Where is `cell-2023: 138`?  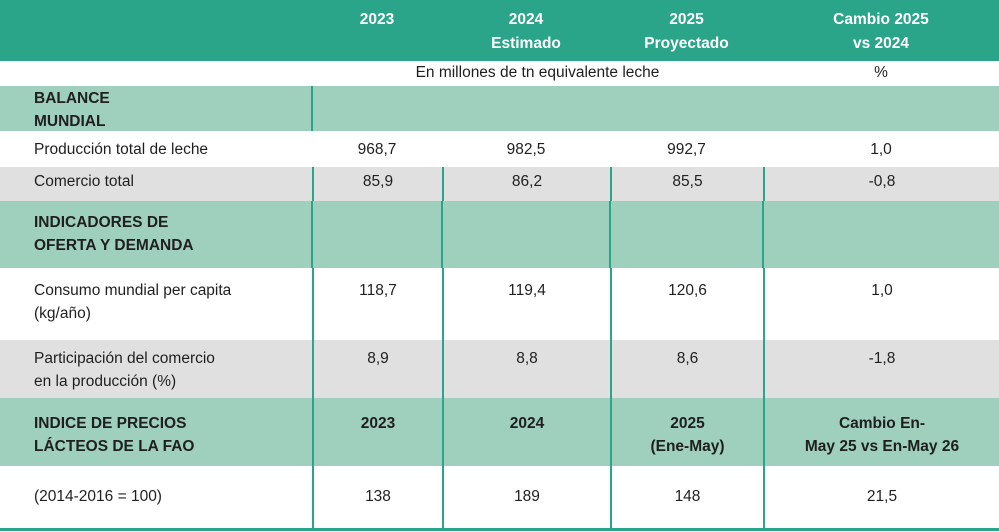
cell-2023: 138 is located at coordinates (377, 497).